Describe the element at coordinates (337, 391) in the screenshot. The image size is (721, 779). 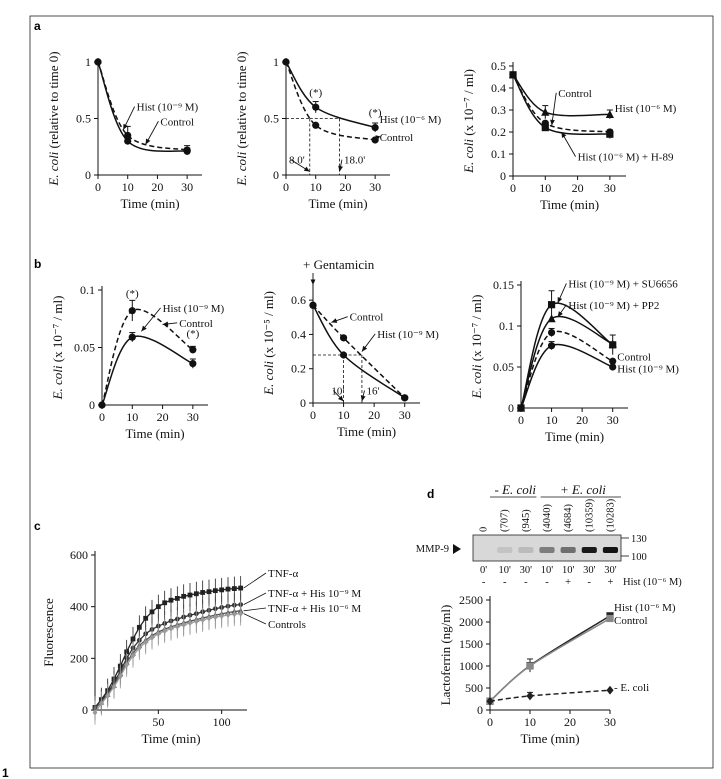
I see `annotation: 10'` at that location.